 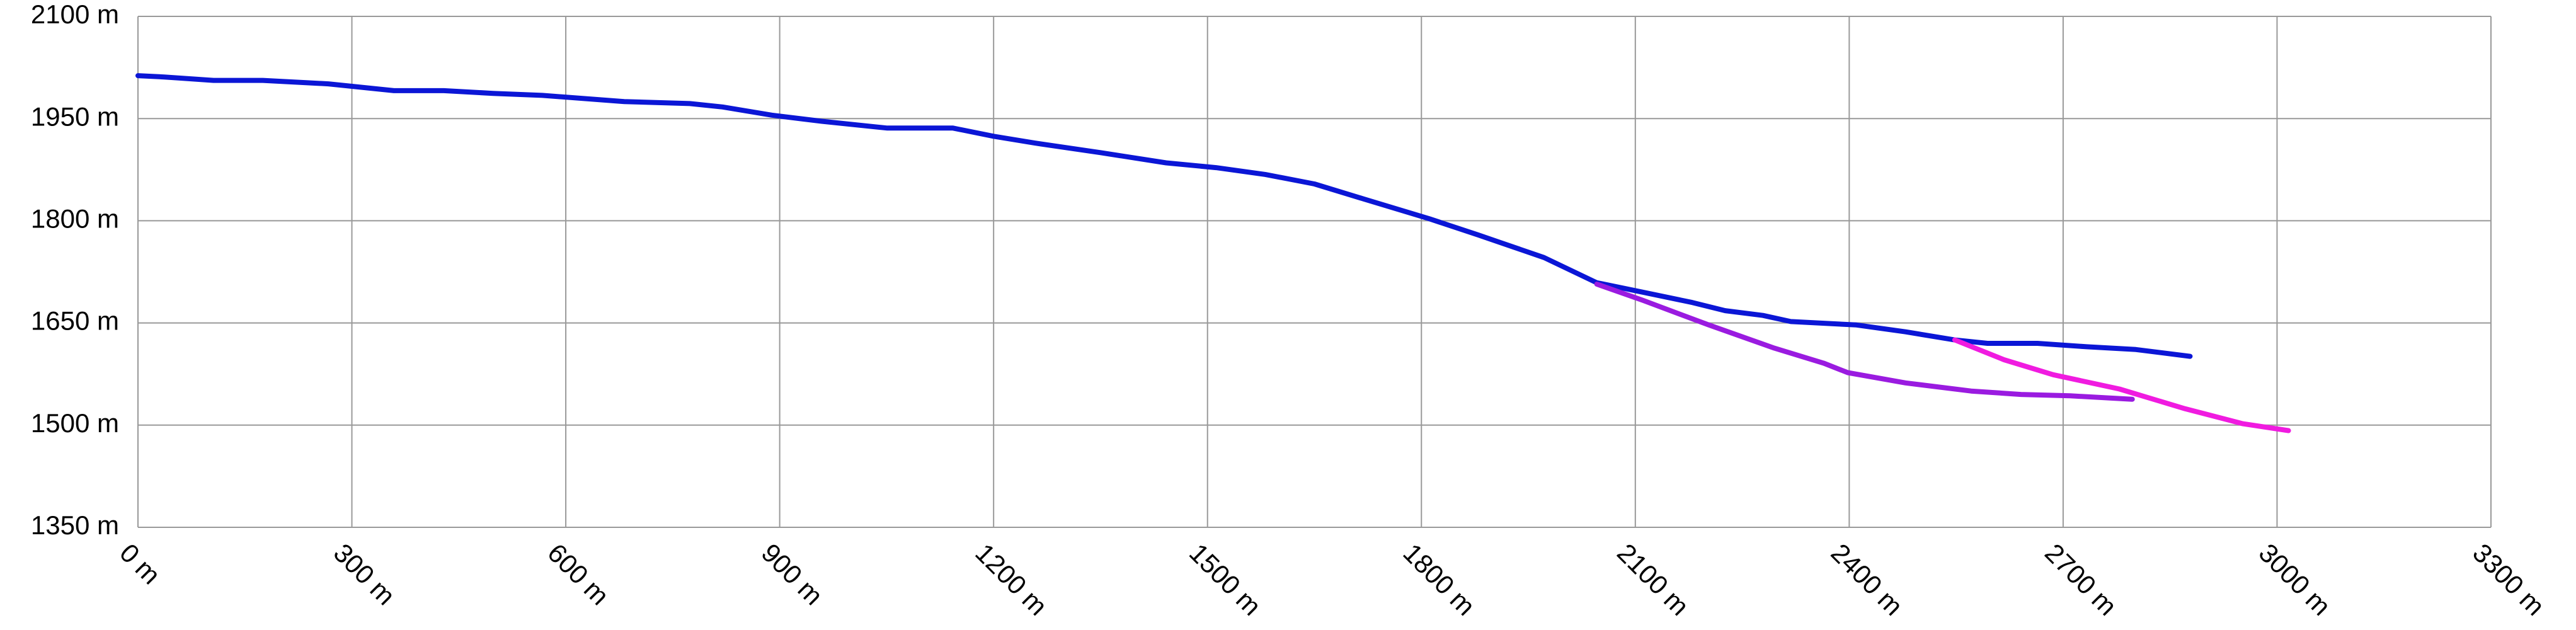 What do you see at coordinates (75, 116) in the screenshot?
I see `y-tick-label: 1950 m` at bounding box center [75, 116].